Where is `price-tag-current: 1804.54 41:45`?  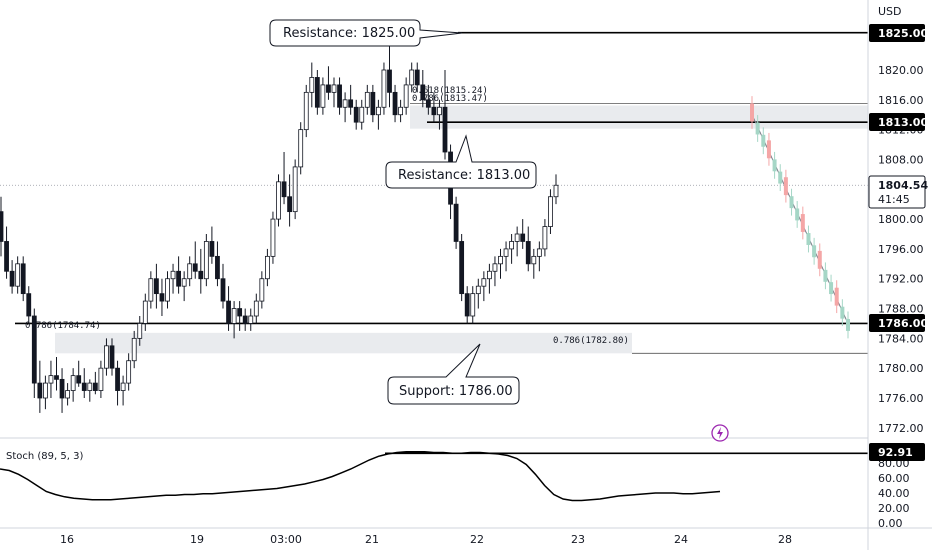
price-tag-current: 1804.54 41:45 is located at coordinates (898, 192).